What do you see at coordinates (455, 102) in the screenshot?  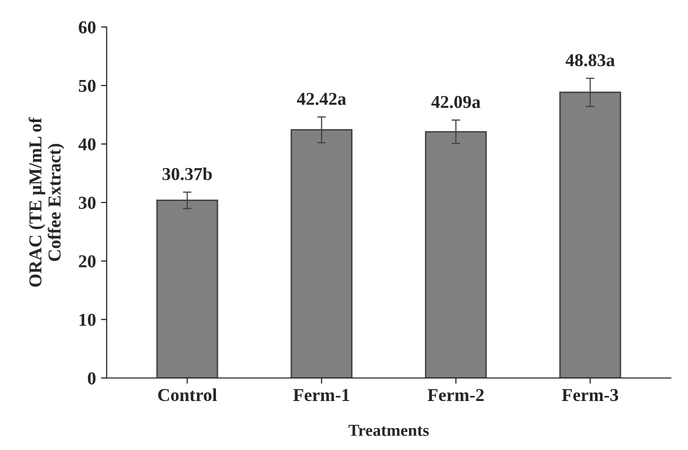 I see `data-label: 42.09a` at bounding box center [455, 102].